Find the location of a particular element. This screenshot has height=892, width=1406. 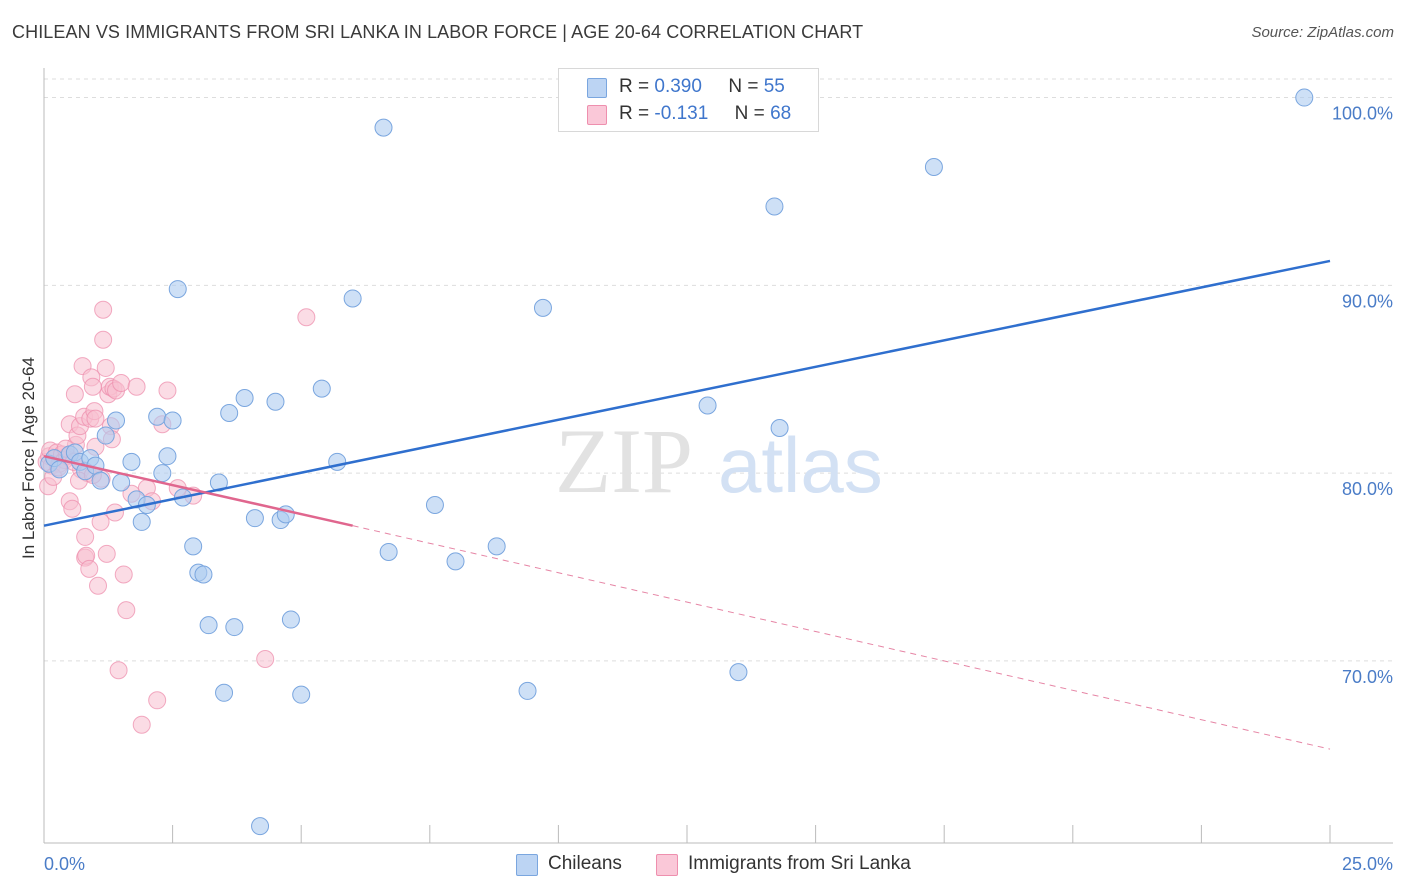

series-legend: Chileans Immigrants from Sri Lanka is located at coordinates (703, 865).